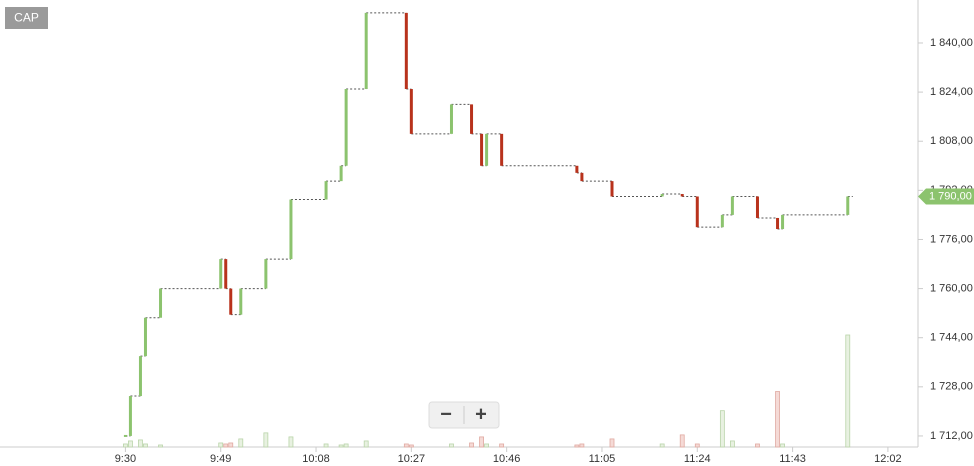 The height and width of the screenshot is (466, 974). I want to click on x-tick-label: 9:30, so click(125, 459).